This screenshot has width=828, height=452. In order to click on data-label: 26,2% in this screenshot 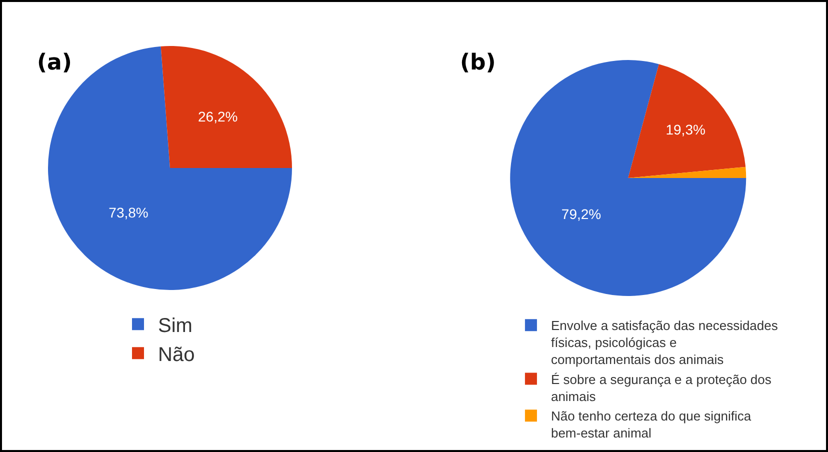, I will do `click(218, 116)`.